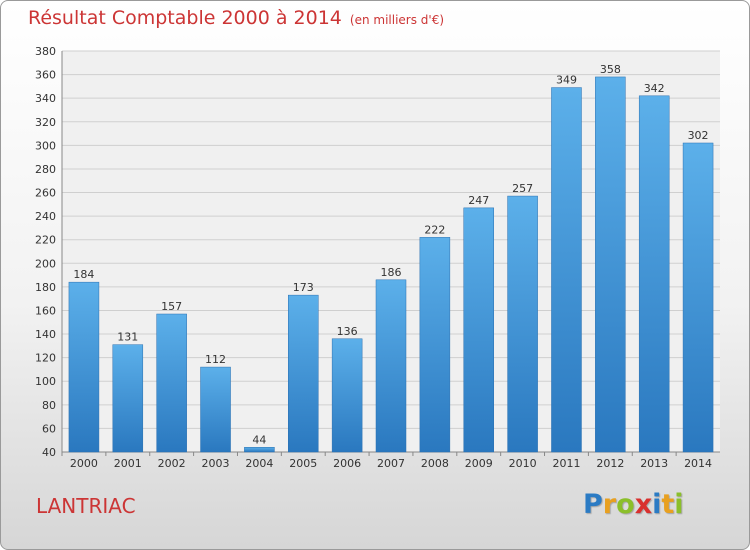 This screenshot has height=550, width=750. I want to click on bar-2008, so click(435, 345).